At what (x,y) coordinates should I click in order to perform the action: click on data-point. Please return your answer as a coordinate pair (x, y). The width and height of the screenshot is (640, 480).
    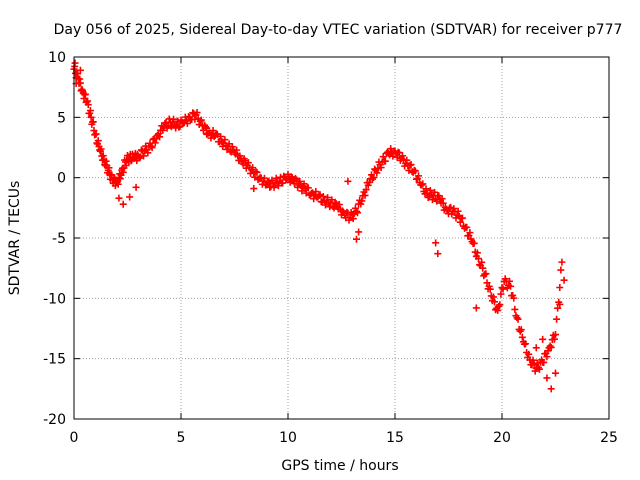
    Looking at the image, I should click on (91, 117).